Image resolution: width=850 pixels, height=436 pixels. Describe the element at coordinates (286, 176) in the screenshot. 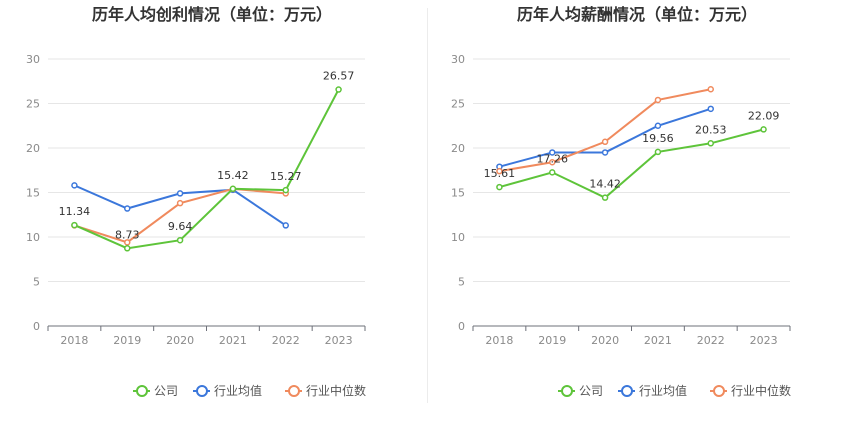

I see `data-label: 15.27` at that location.